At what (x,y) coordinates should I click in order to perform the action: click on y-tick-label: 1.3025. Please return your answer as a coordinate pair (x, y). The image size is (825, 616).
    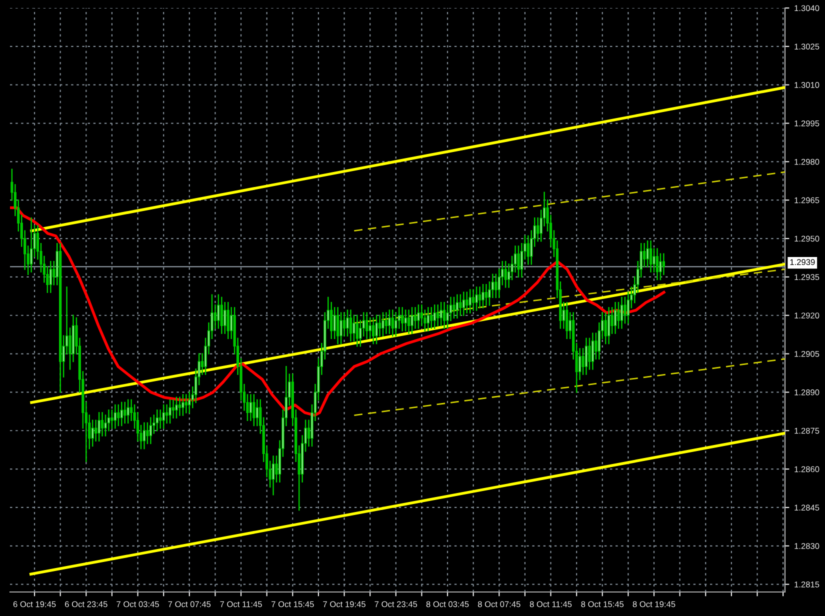
    Looking at the image, I should click on (807, 47).